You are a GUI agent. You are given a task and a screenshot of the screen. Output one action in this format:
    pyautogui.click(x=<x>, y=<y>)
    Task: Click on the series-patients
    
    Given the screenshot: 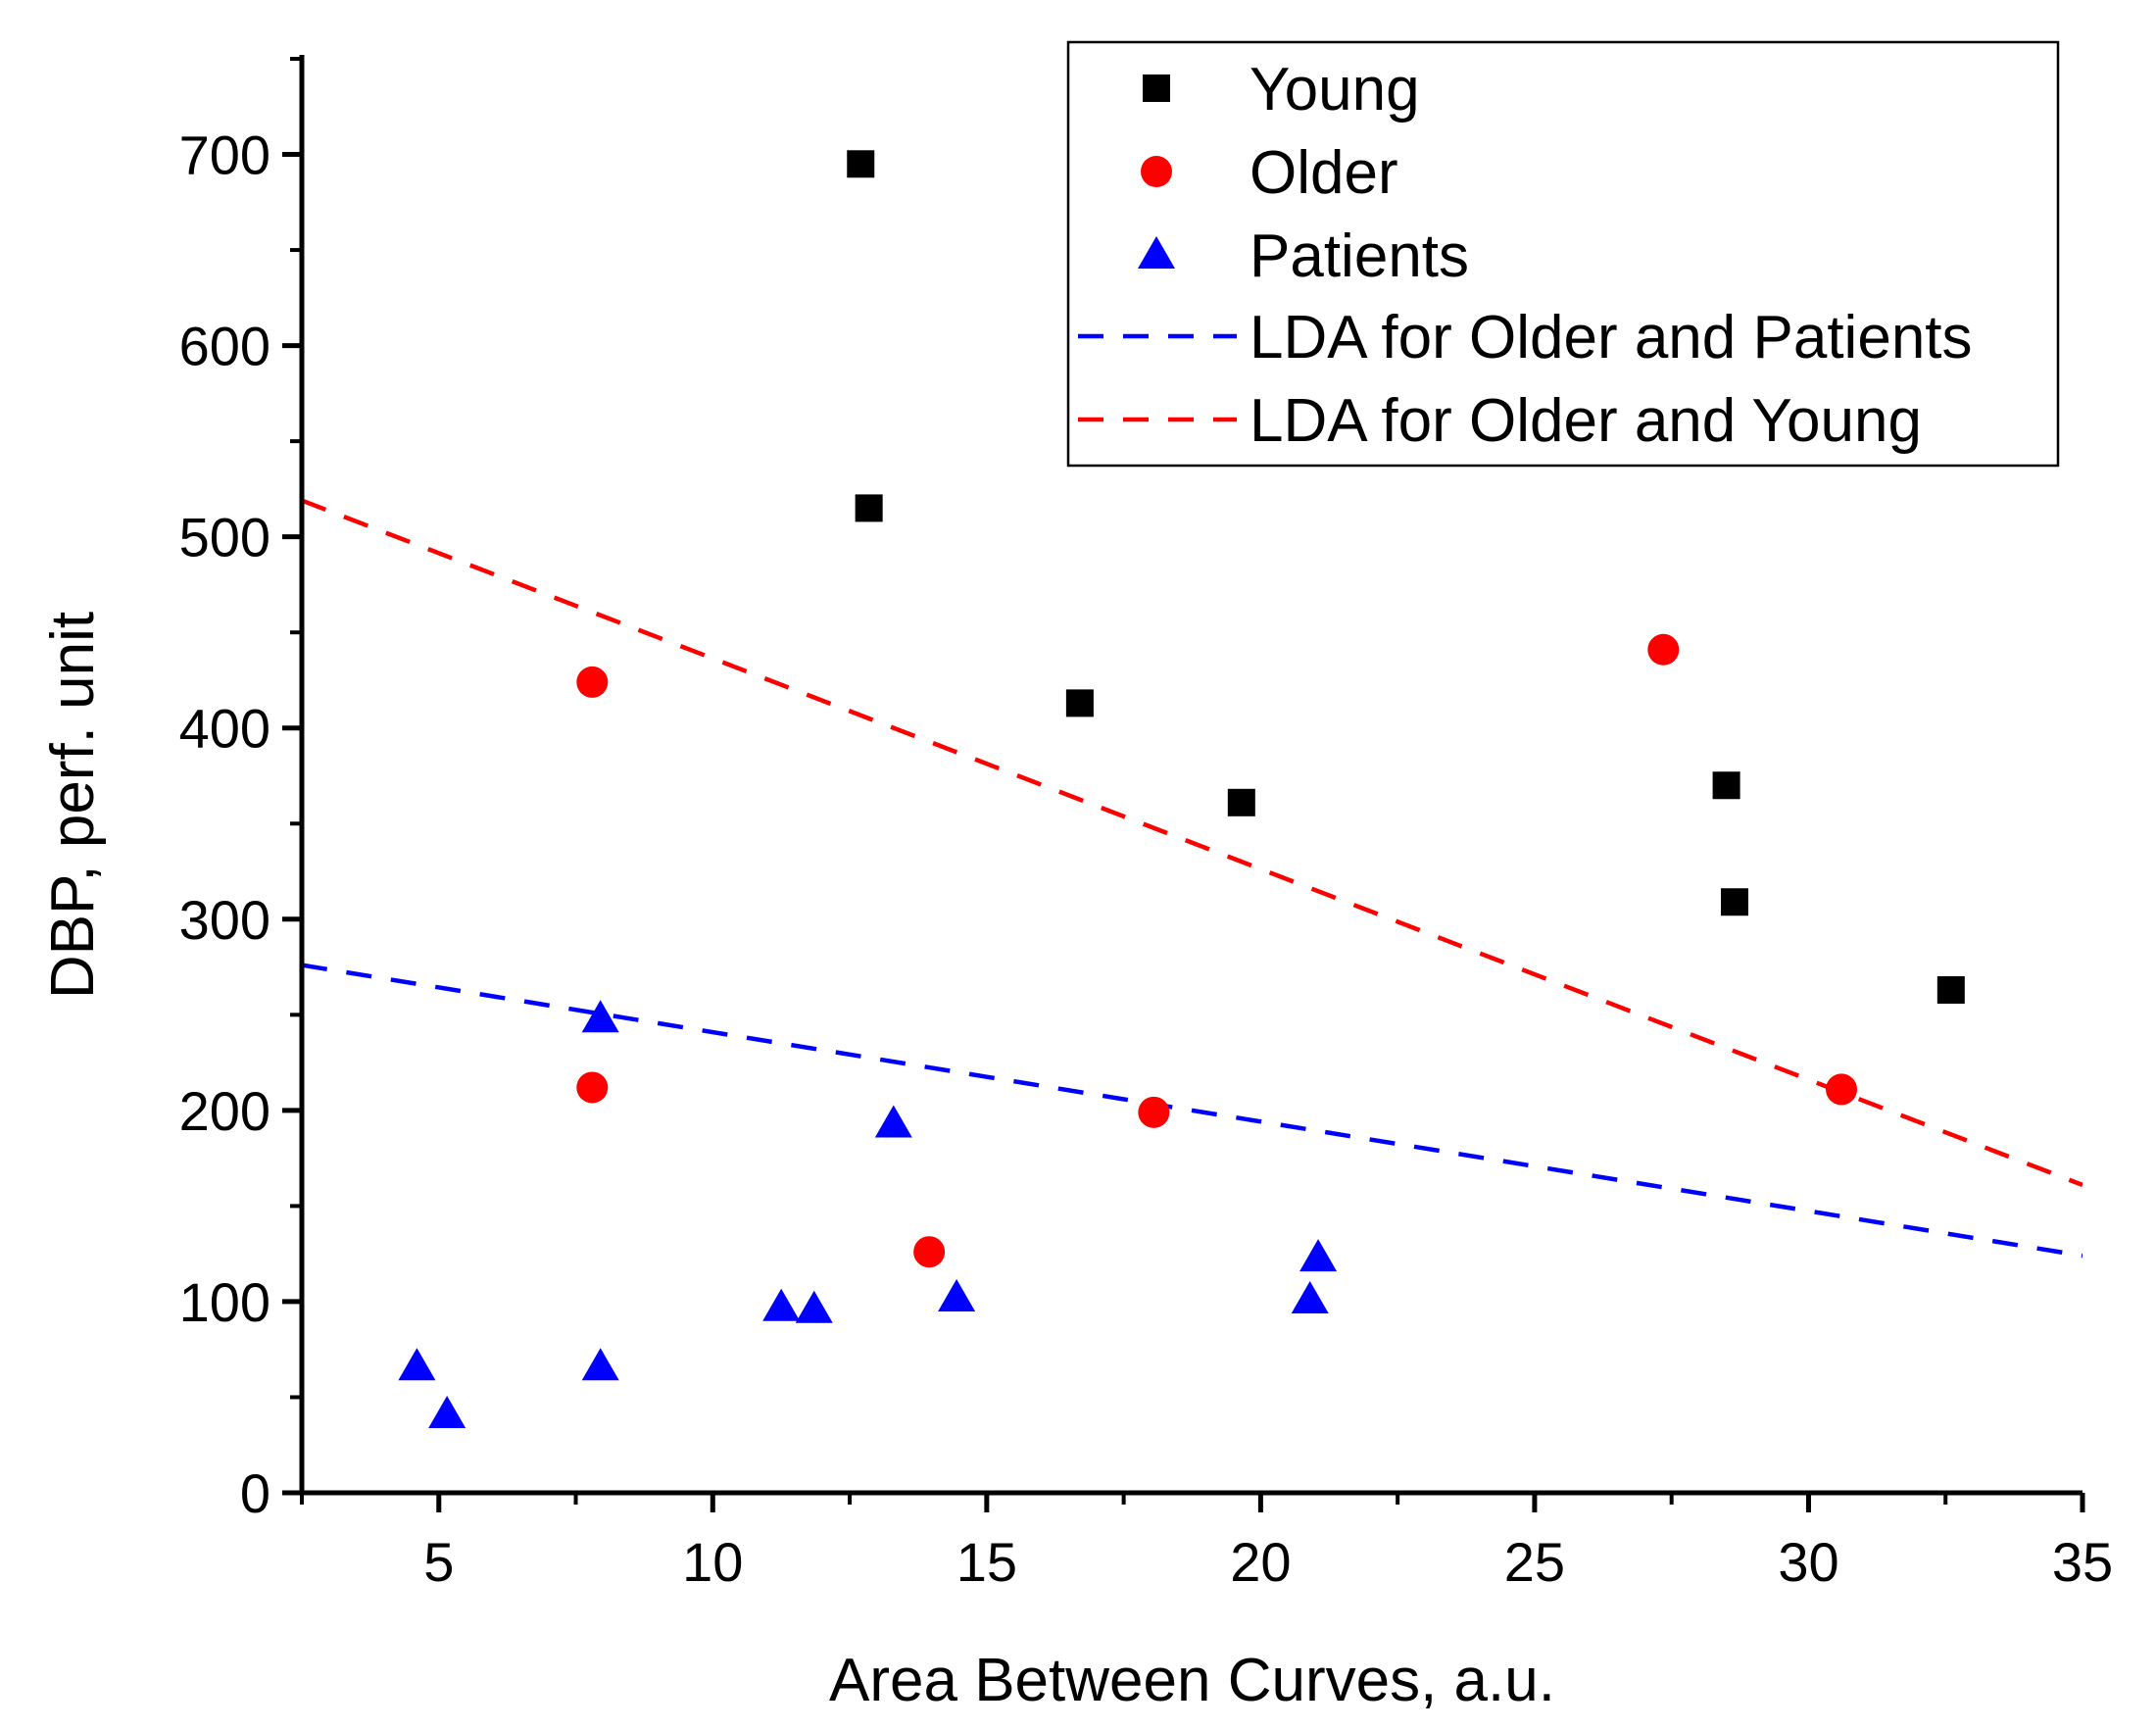 What is the action you would take?
    pyautogui.click(x=868, y=1214)
    